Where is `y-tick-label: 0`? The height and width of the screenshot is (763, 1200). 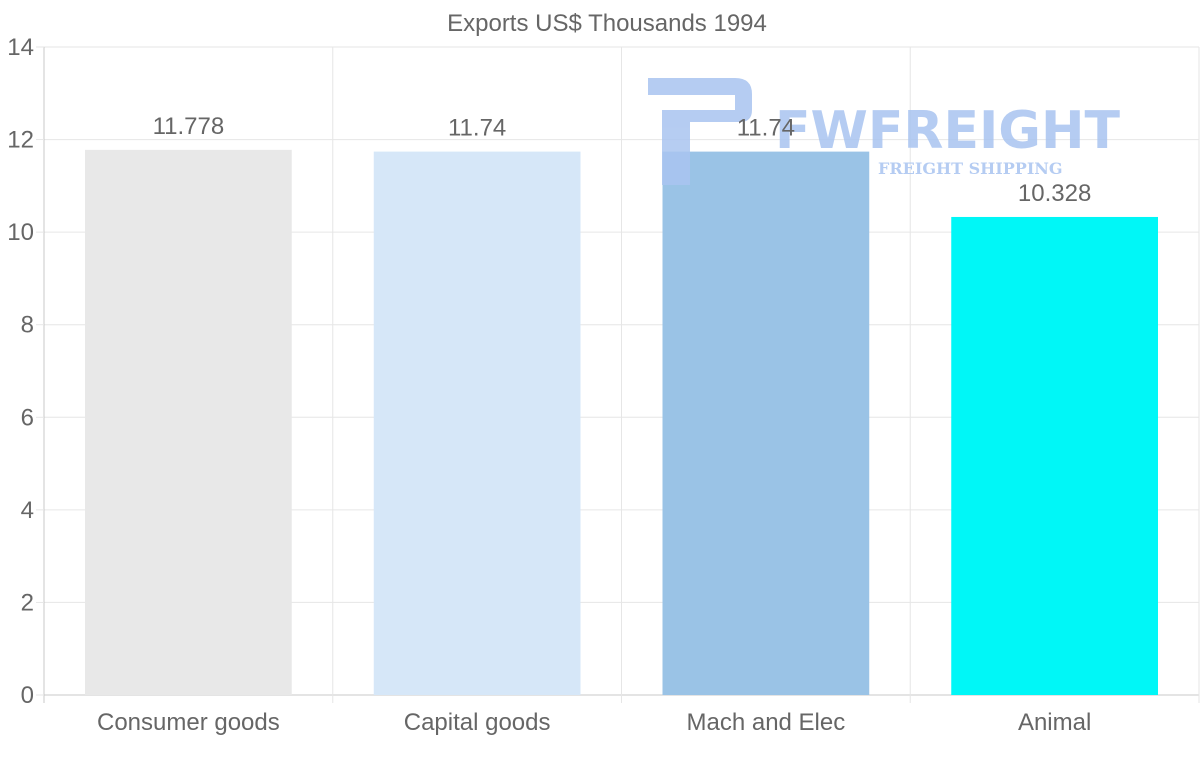
y-tick-label: 0 is located at coordinates (27, 695).